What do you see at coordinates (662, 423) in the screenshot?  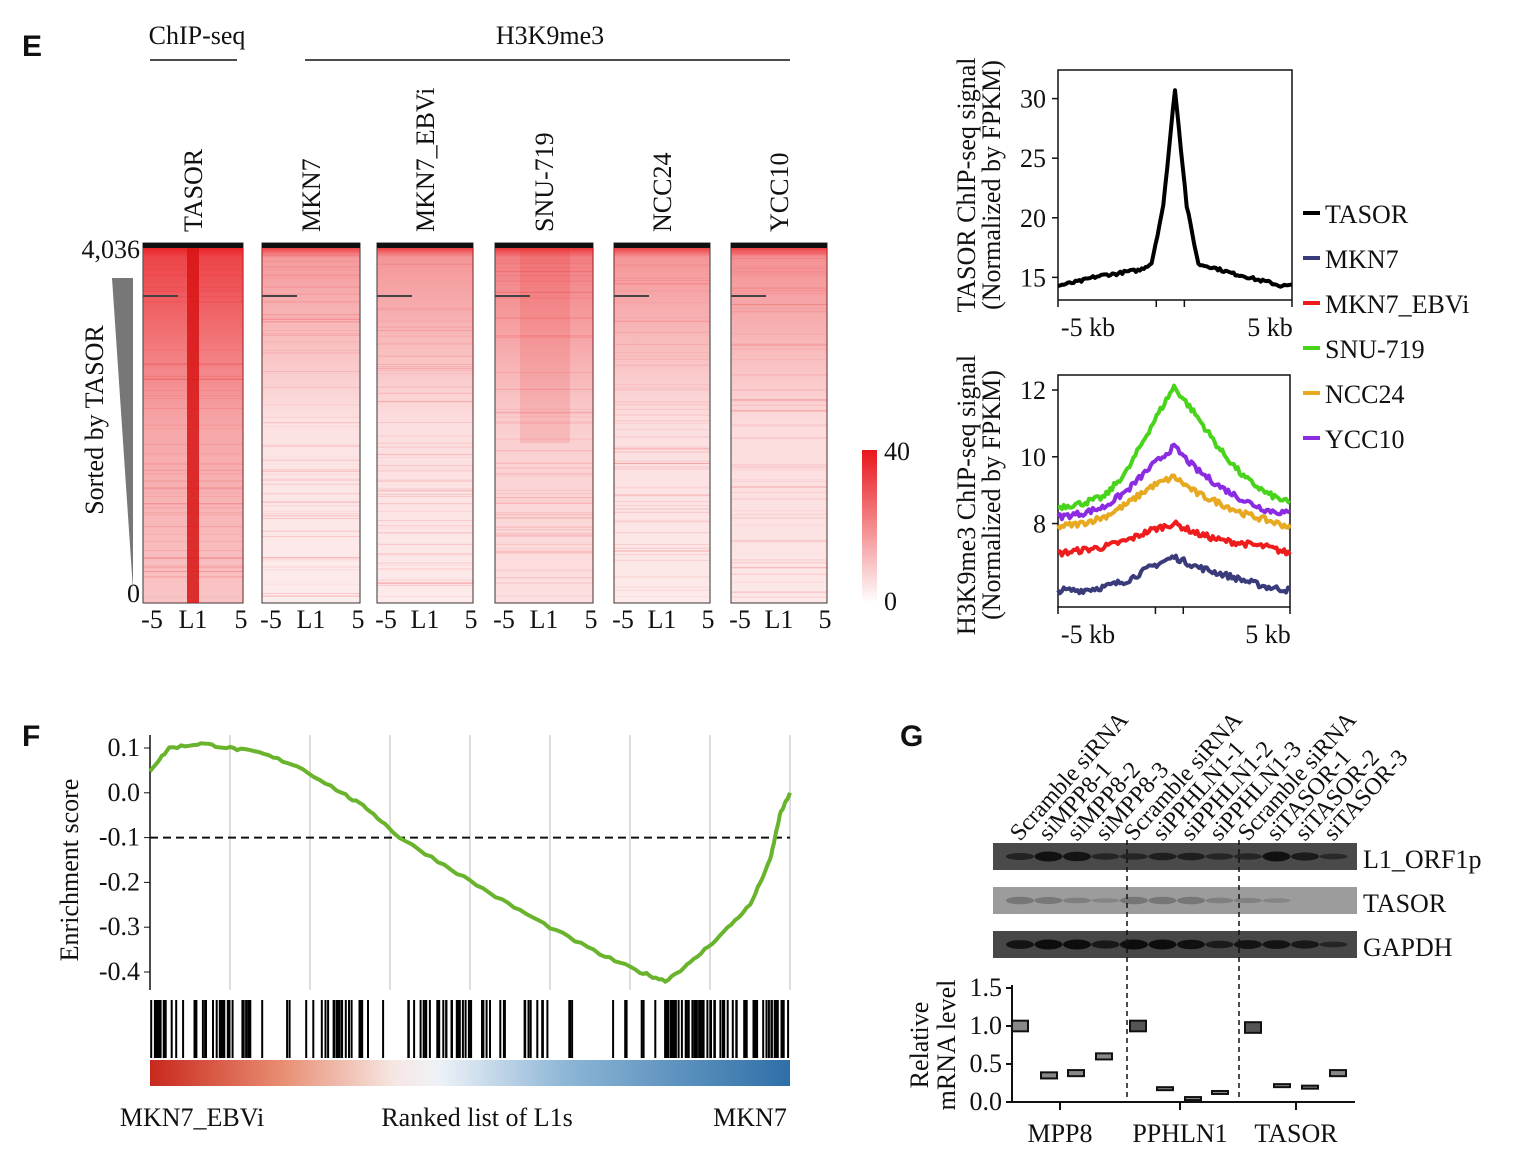 I see `heatmap-NCC24` at bounding box center [662, 423].